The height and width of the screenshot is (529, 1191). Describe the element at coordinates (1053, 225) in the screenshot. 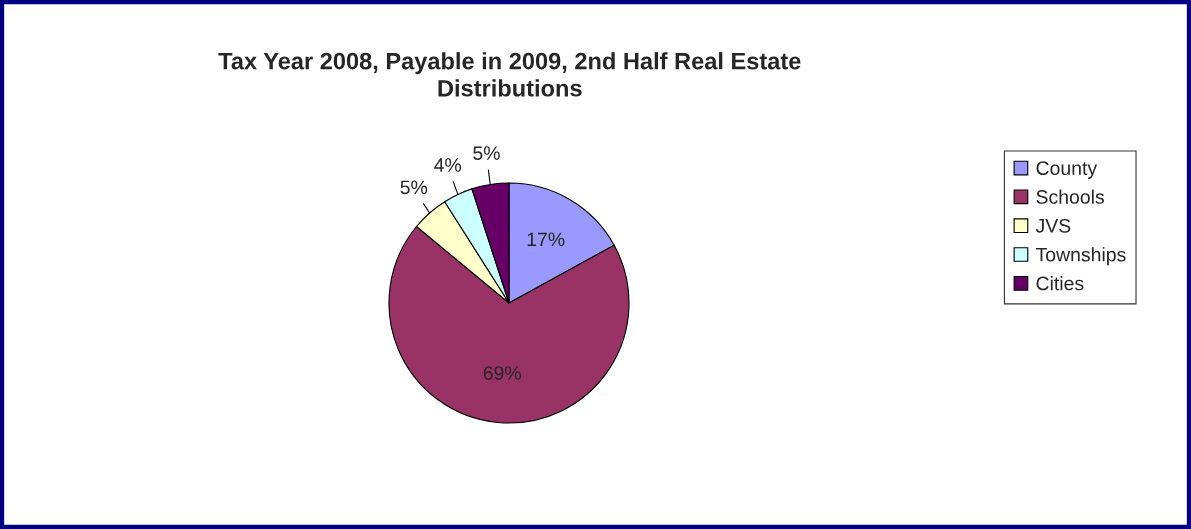

I see `legend-label: JVS` at that location.